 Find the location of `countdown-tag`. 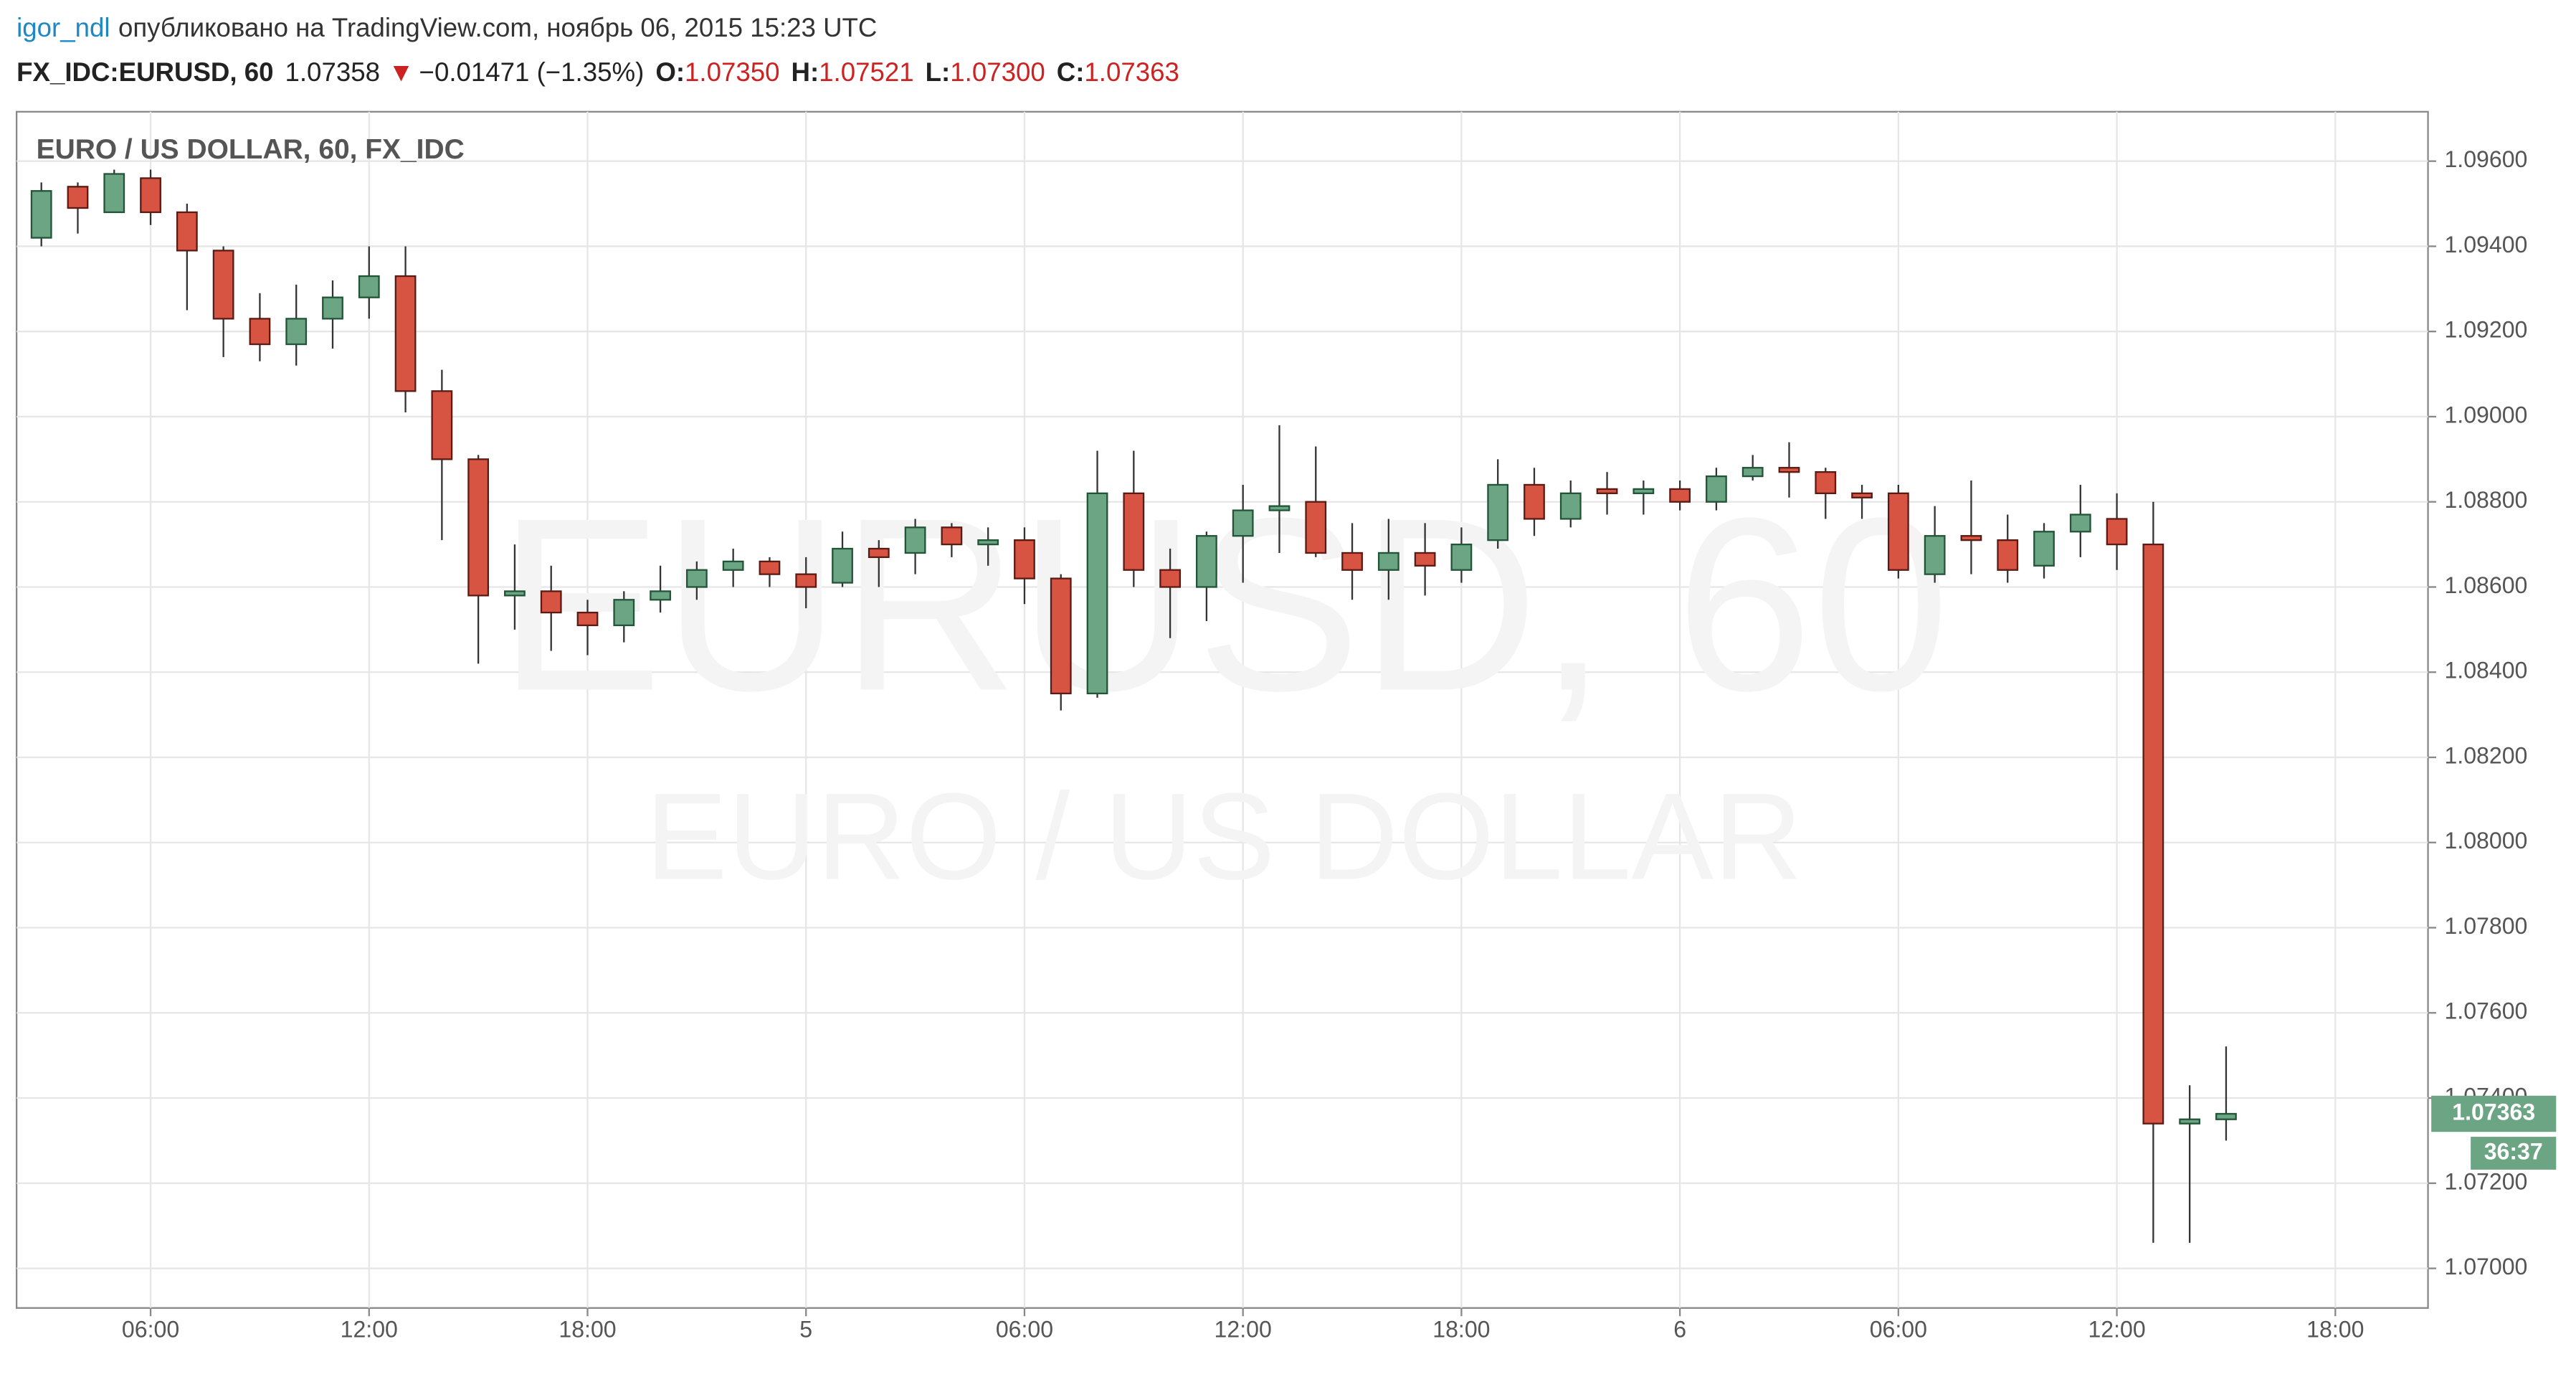

countdown-tag is located at coordinates (2514, 1153).